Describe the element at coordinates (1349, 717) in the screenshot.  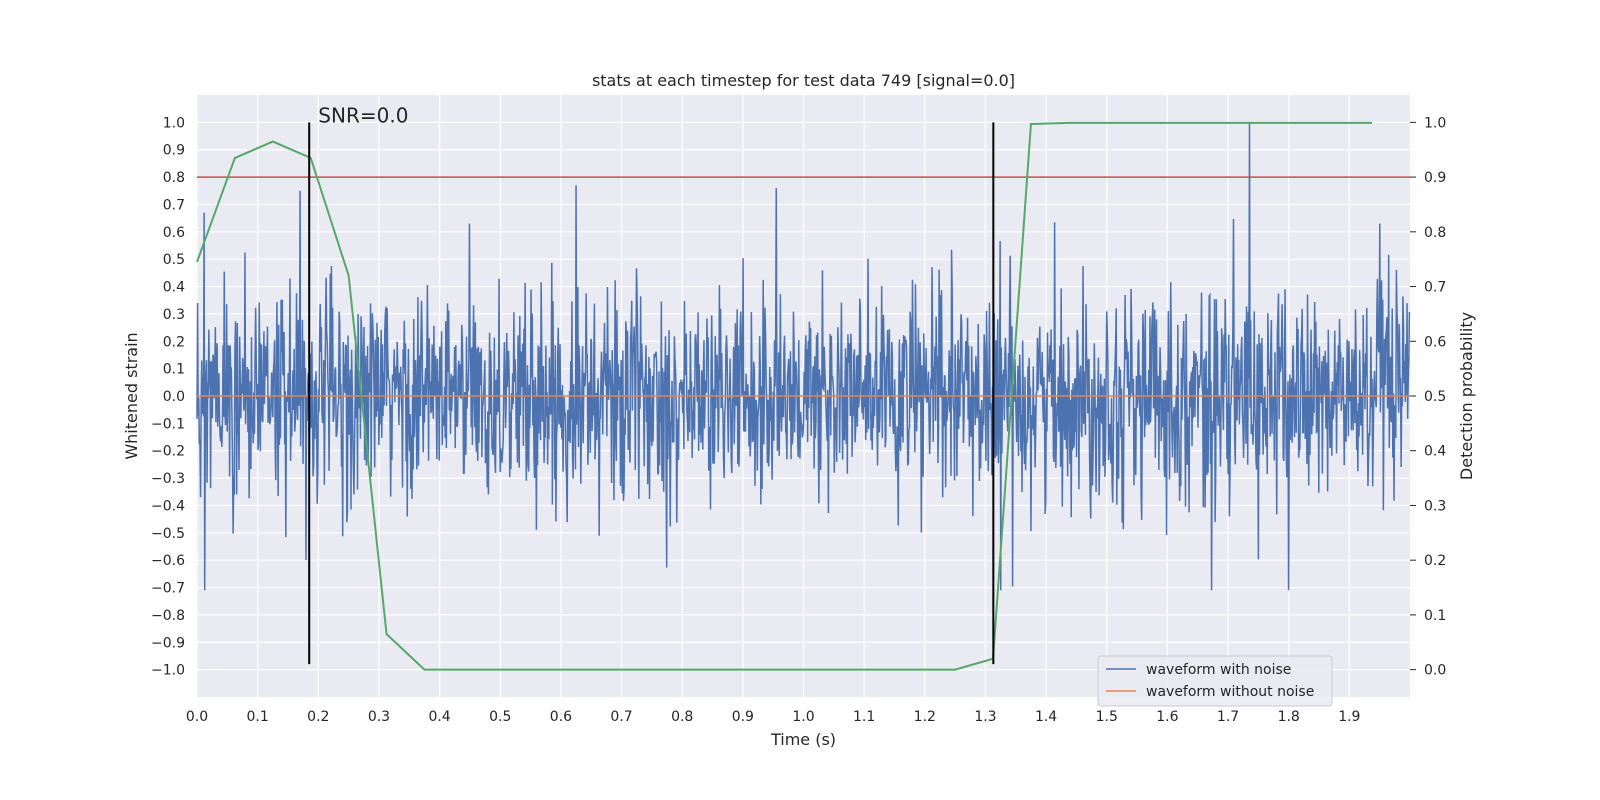
I see `x-tick-label: 1.9` at that location.